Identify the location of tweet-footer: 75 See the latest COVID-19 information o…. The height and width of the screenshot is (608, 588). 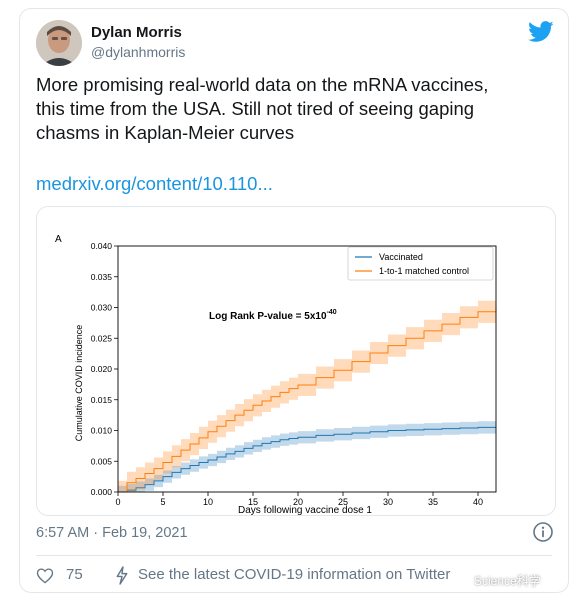
(301, 576).